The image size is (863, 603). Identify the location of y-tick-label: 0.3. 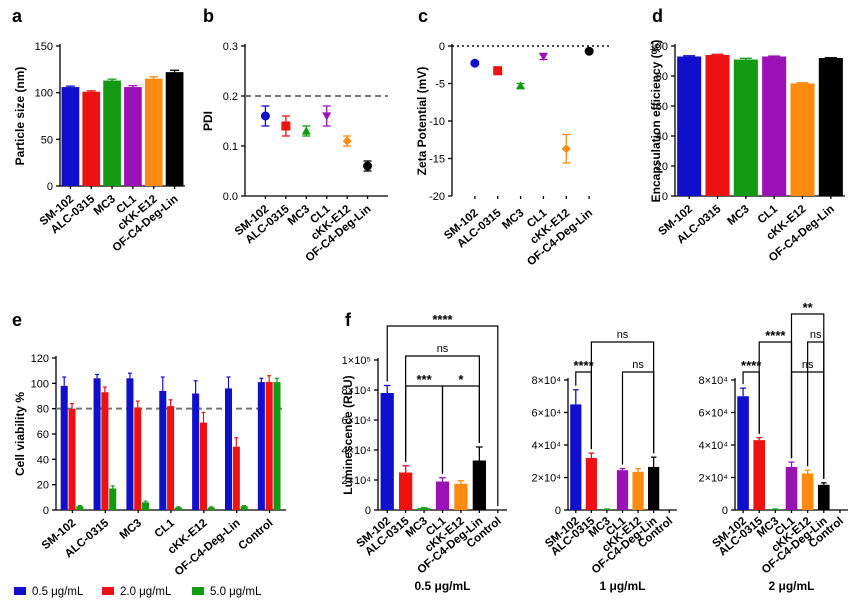
(230, 47).